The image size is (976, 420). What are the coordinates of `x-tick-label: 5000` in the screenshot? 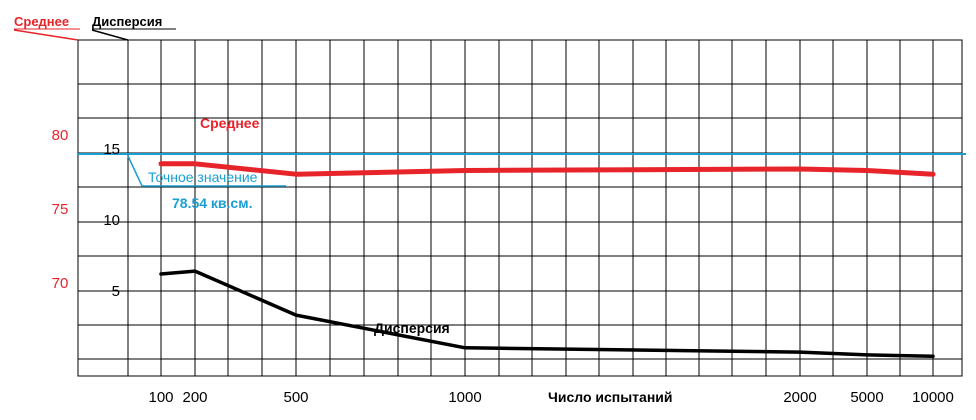 It's located at (866, 397).